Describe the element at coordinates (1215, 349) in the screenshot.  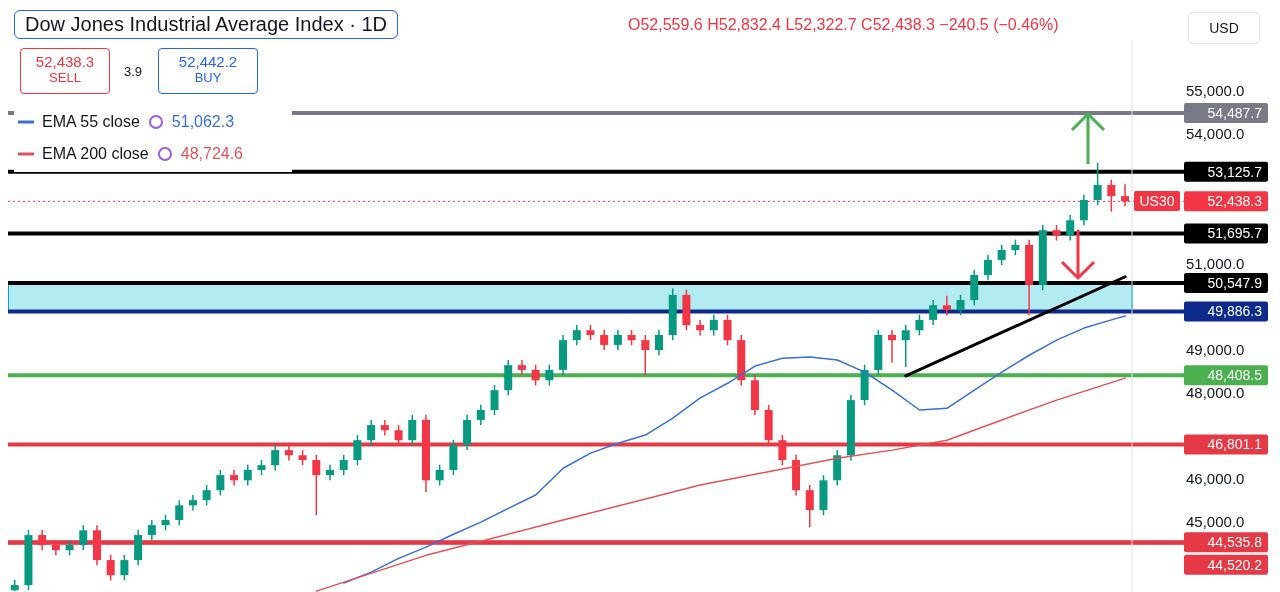
I see `y-tick-label: 49,000.0` at that location.